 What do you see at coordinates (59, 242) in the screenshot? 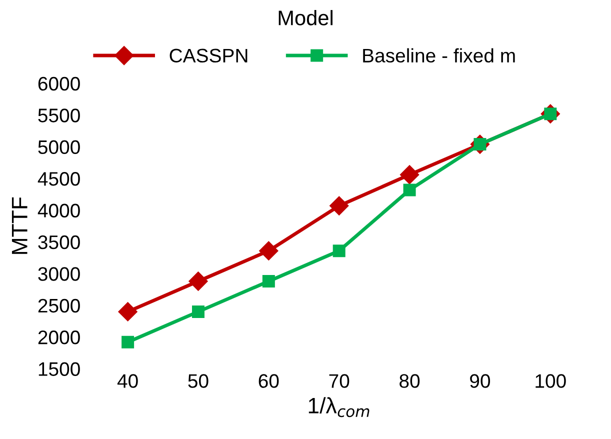
I see `y-tick-label: 3500` at bounding box center [59, 242].